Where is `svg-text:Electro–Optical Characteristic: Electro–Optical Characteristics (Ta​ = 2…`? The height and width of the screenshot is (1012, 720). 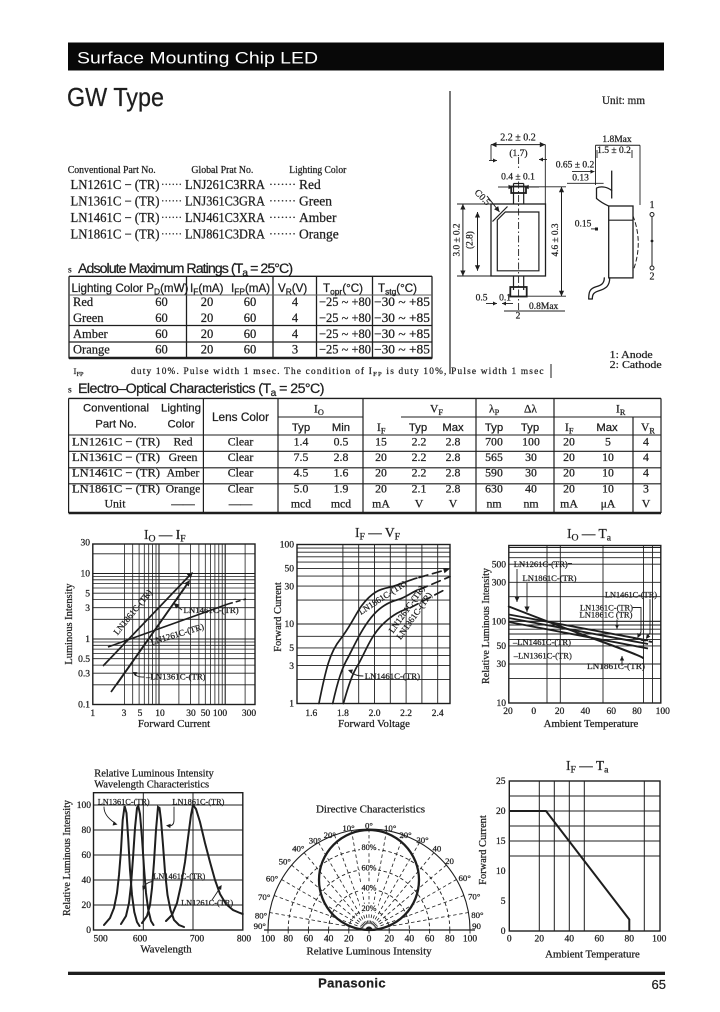 svg-text:Electro–Optical Characteristic: Electro–Optical Characteristics (Ta​ = 2… is located at coordinates (201, 390).